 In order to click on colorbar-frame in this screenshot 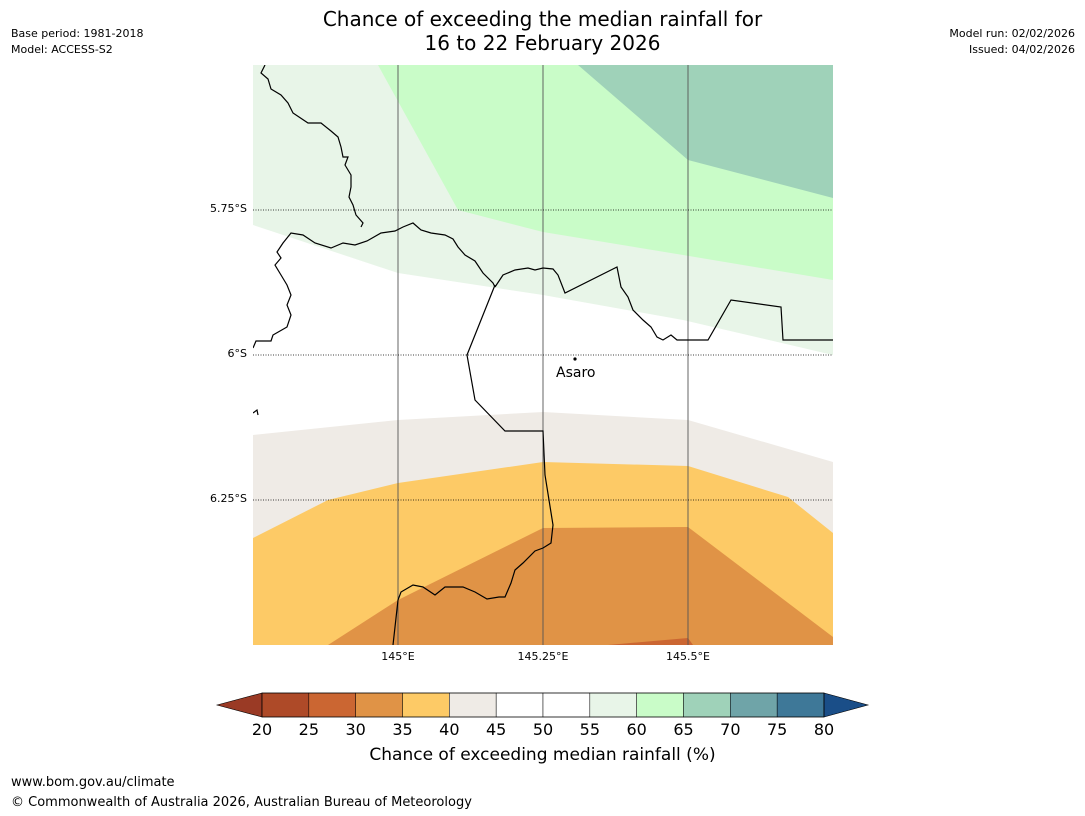, I will do `click(543, 705)`.